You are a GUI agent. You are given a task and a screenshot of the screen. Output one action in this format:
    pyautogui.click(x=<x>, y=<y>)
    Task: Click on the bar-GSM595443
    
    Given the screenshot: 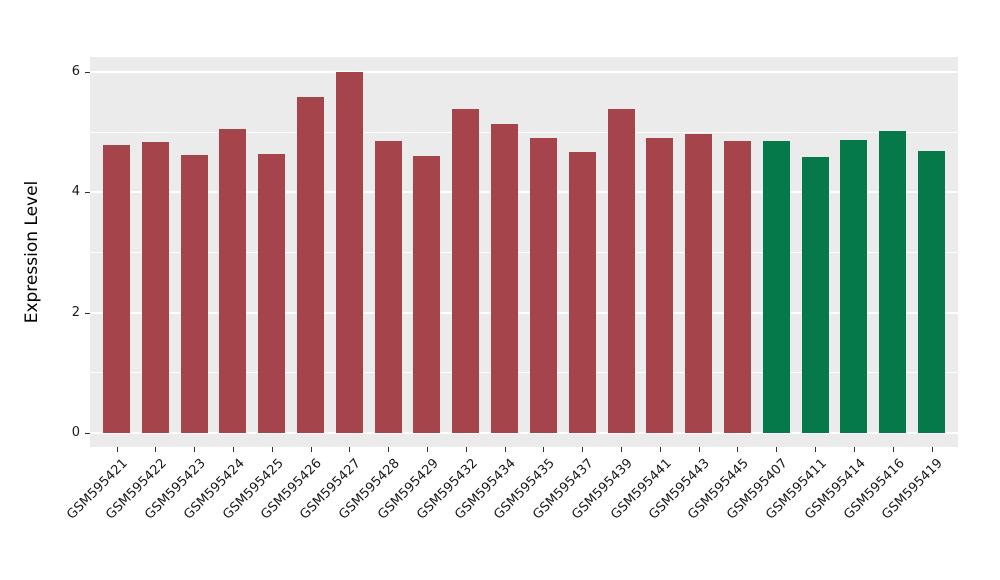 What is the action you would take?
    pyautogui.click(x=699, y=283)
    